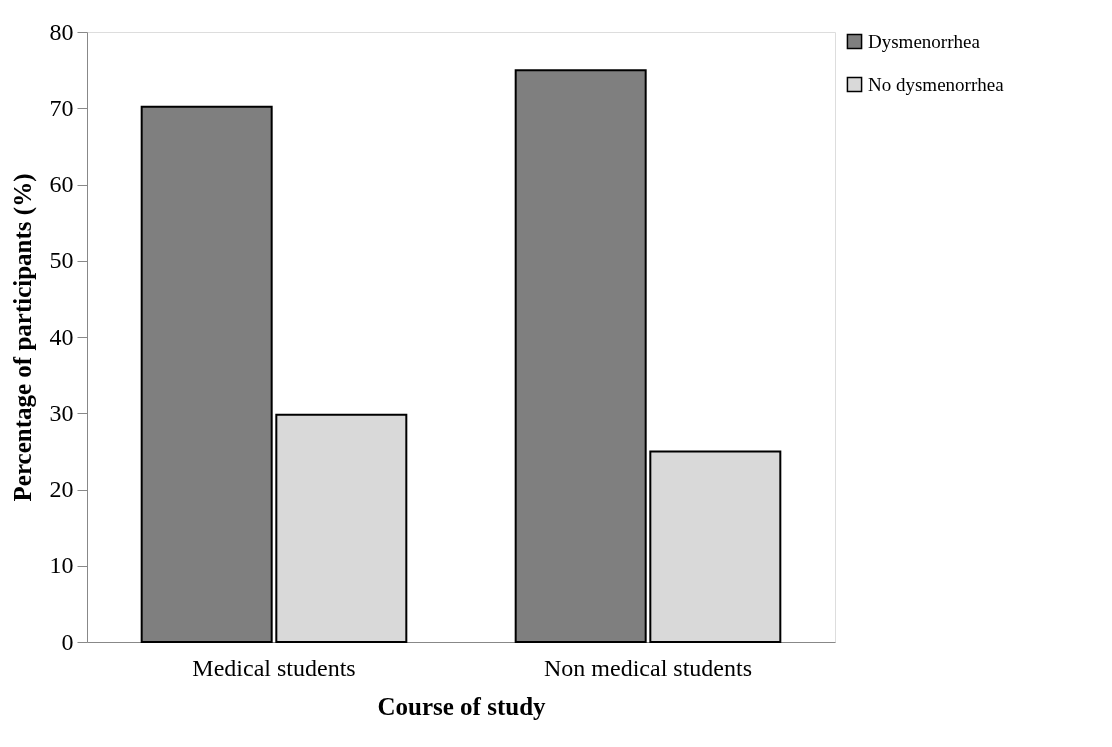 This screenshot has width=1112, height=747. What do you see at coordinates (61, 412) in the screenshot?
I see `y-tick-label: 30` at bounding box center [61, 412].